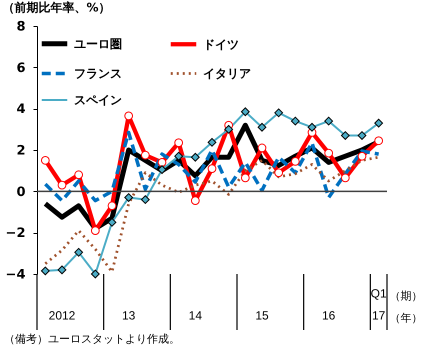  What do you see at coordinates (21, 151) in the screenshot?
I see `y-tick-label: 2` at bounding box center [21, 151].